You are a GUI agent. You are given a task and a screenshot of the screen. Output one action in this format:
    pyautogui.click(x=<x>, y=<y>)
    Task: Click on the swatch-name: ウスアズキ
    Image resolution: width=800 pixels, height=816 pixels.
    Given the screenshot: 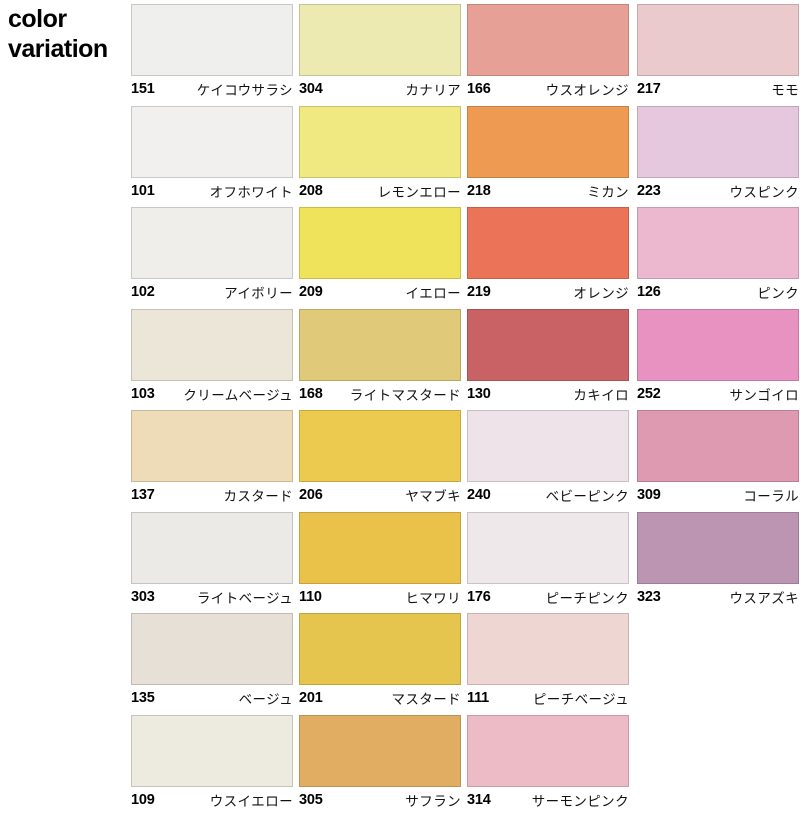 What is the action you would take?
    pyautogui.click(x=765, y=597)
    